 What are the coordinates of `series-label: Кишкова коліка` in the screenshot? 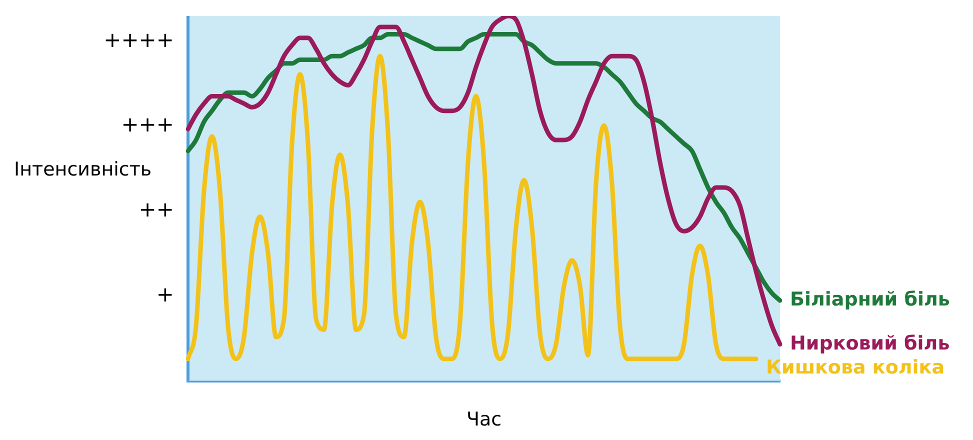 It's located at (855, 367).